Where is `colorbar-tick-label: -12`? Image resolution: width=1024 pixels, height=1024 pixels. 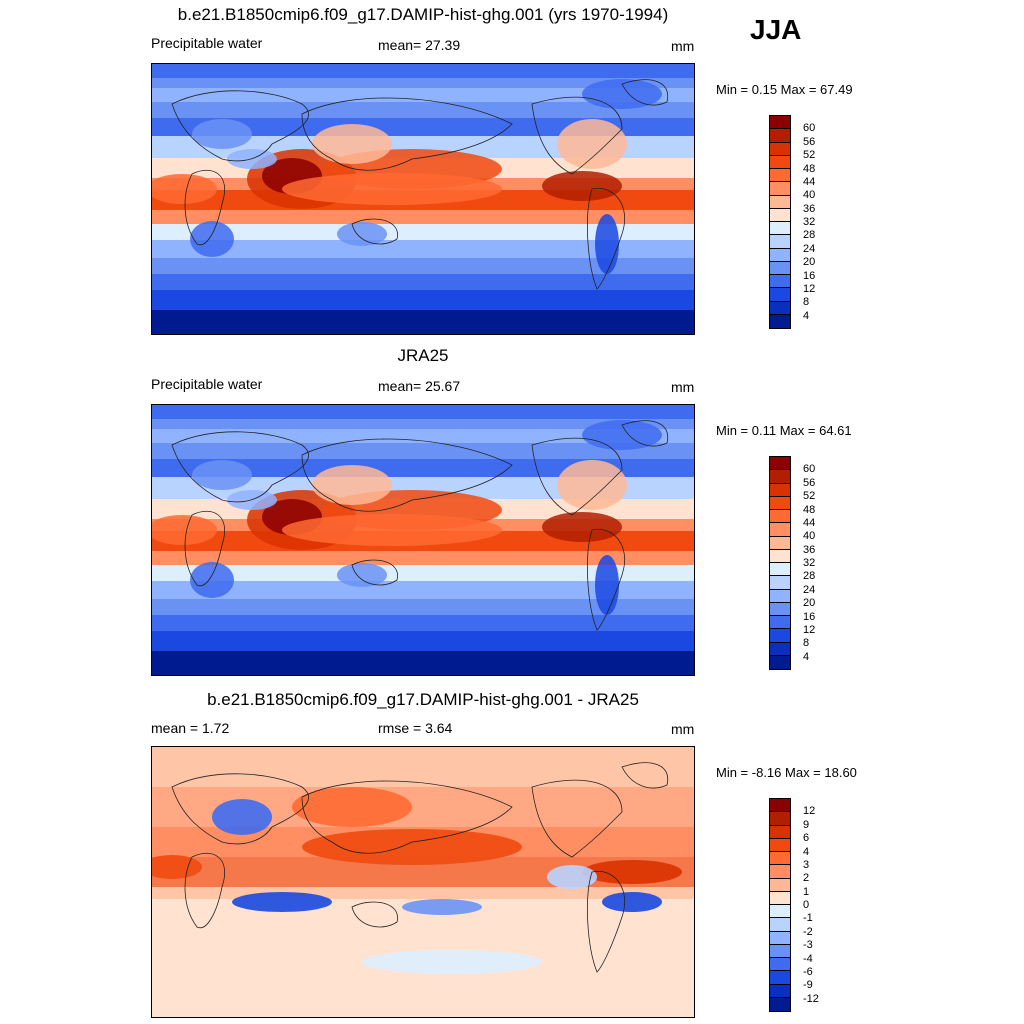 colorbar-tick-label: -12 is located at coordinates (811, 998).